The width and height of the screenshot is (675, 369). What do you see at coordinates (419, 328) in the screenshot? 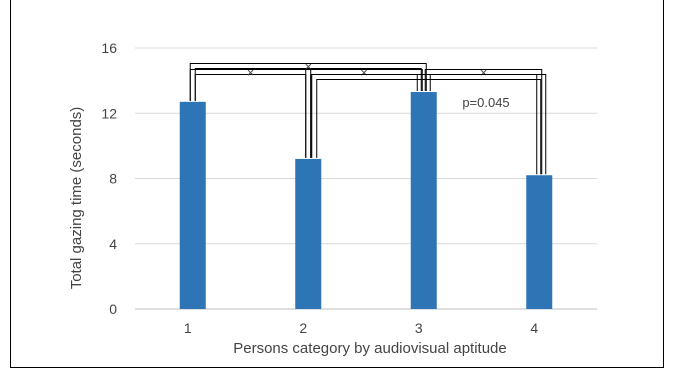
I see `x-tick-label: 3` at bounding box center [419, 328].